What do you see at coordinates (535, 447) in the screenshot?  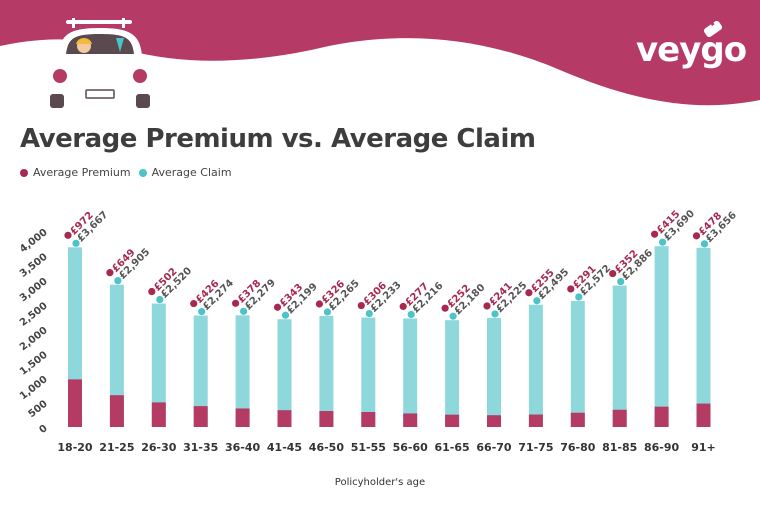 I see `x-tick-label: 71-75` at bounding box center [535, 447].